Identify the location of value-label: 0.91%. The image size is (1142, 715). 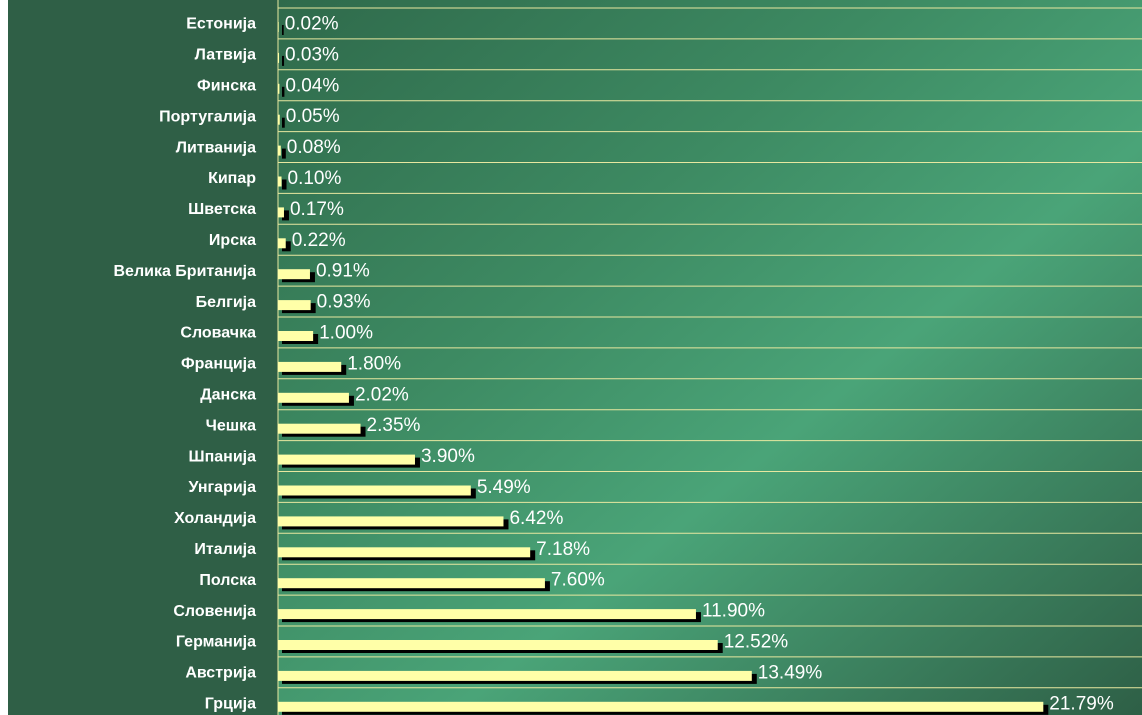
(343, 271).